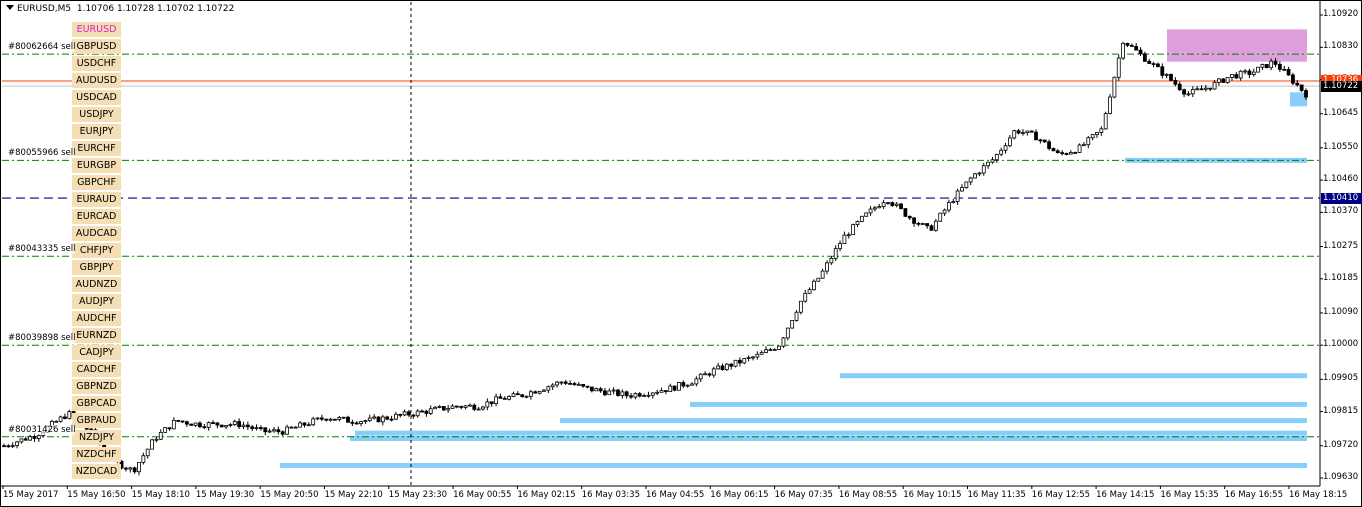  What do you see at coordinates (96, 131) in the screenshot?
I see `symbol-button-eurjpy: EURJPY` at bounding box center [96, 131].